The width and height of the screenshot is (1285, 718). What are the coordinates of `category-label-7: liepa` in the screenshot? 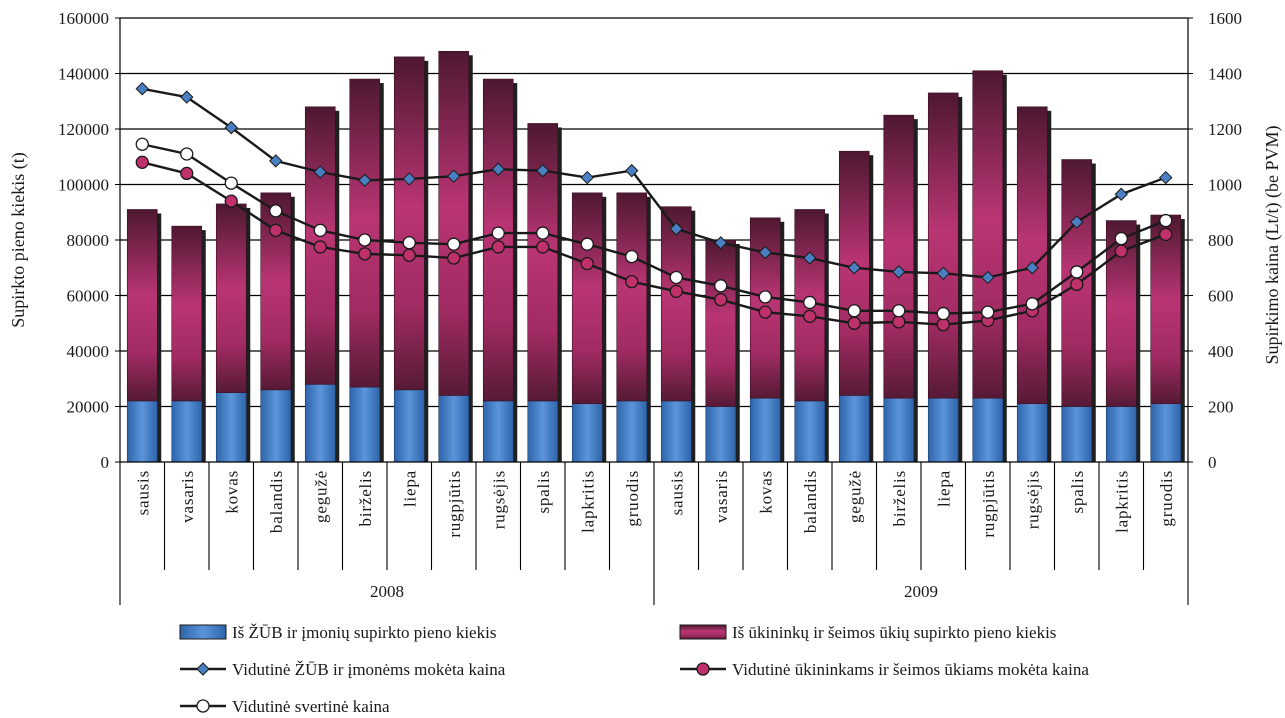 It's located at (409, 488).